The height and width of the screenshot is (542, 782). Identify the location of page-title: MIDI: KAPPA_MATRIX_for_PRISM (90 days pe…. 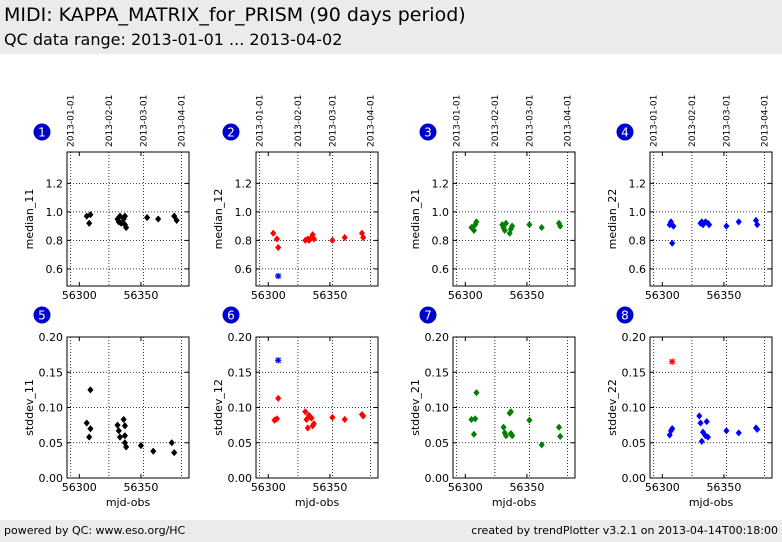
(235, 15).